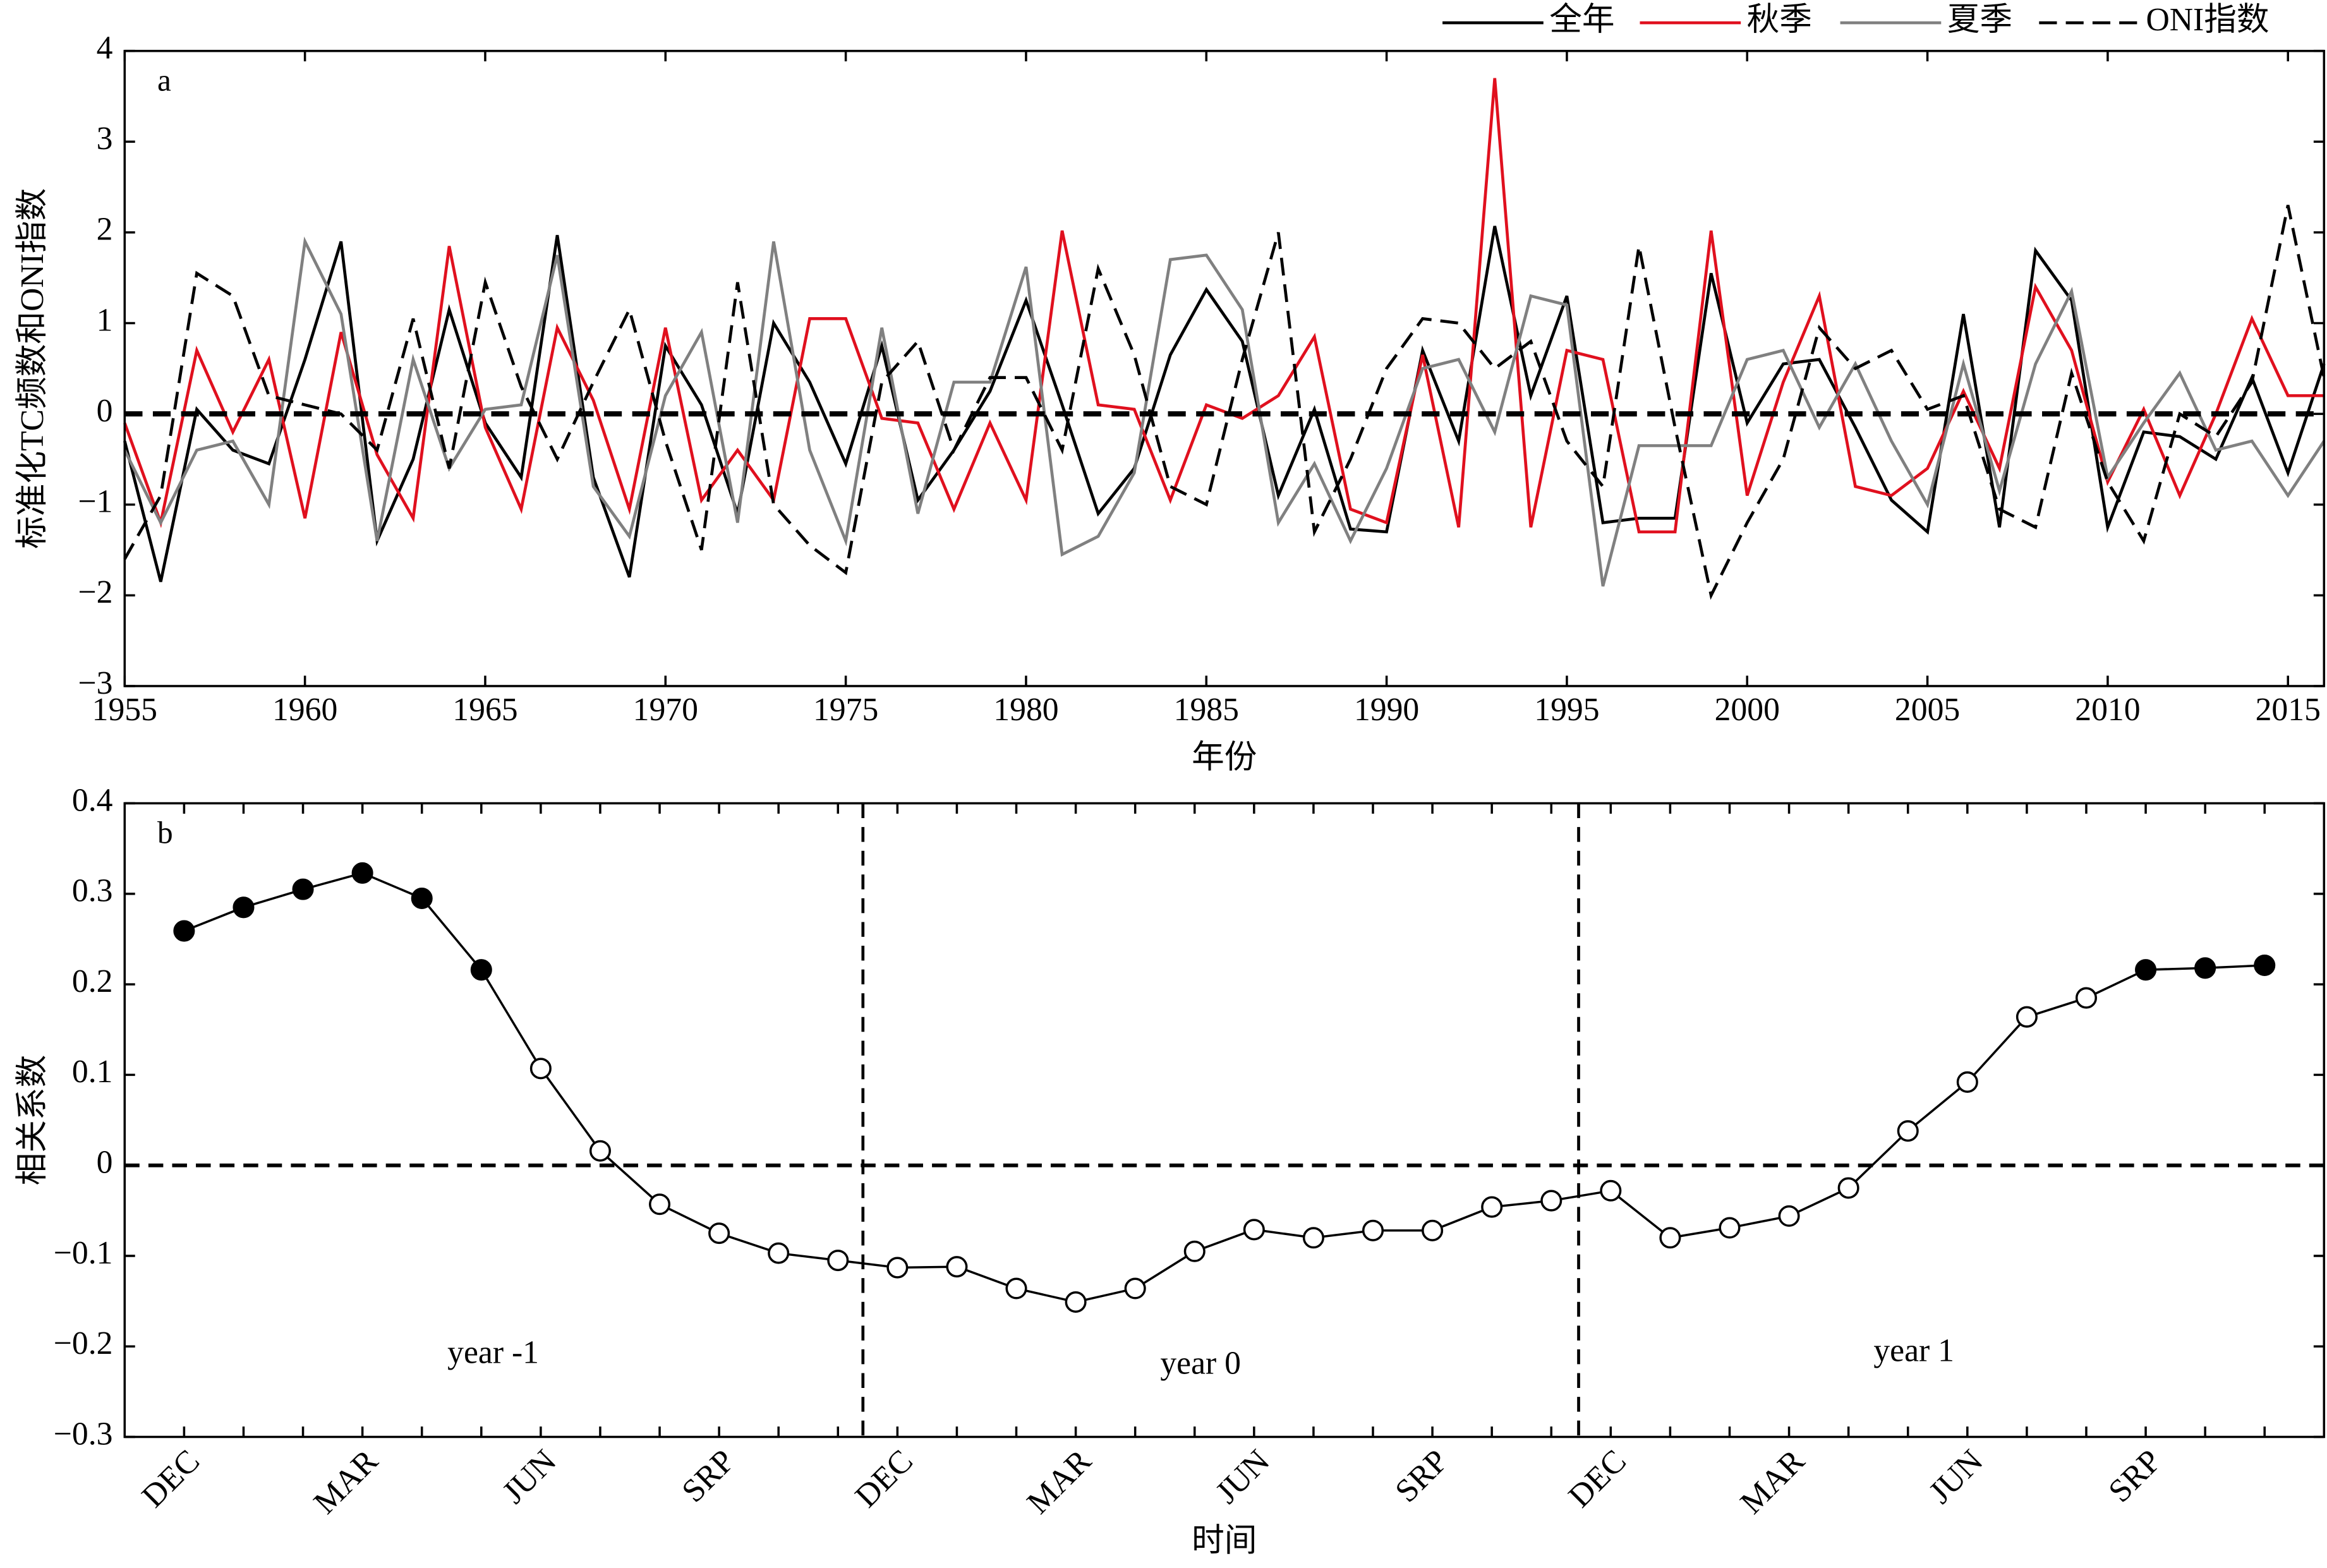  Describe the element at coordinates (83, 1253) in the screenshot. I see `y-tick-label: −0.1` at that location.